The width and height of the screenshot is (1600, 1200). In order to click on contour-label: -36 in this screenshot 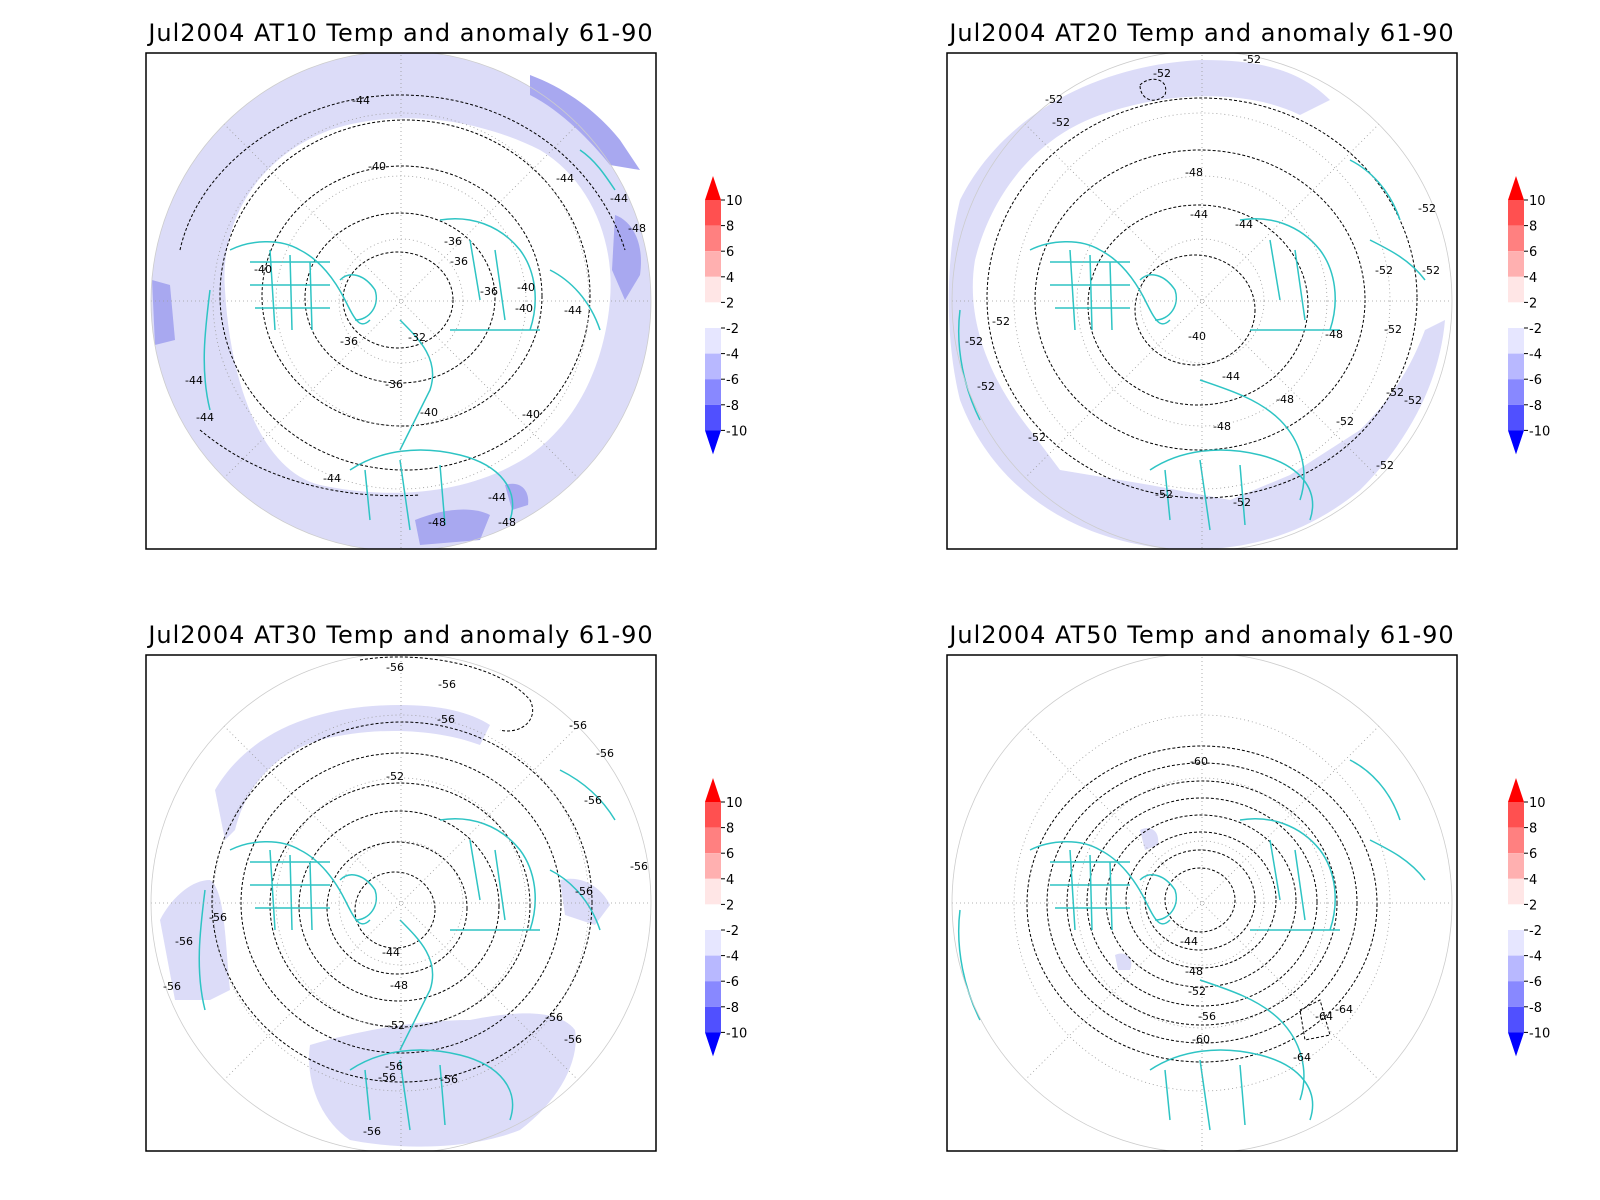, I will do `click(349, 341)`.